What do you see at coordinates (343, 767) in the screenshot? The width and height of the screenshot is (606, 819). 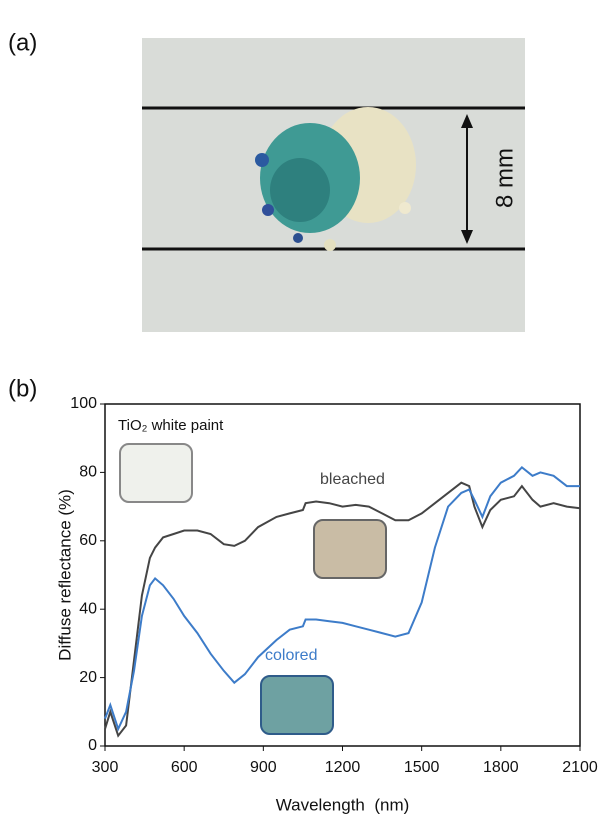 I see `x-tick-label: 1200` at bounding box center [343, 767].